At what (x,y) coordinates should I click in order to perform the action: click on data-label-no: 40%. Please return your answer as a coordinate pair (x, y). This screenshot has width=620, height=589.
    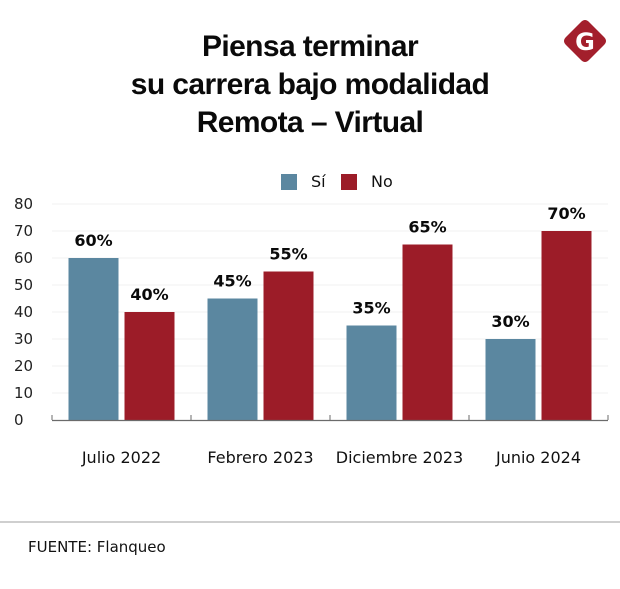
    Looking at the image, I should click on (149, 294).